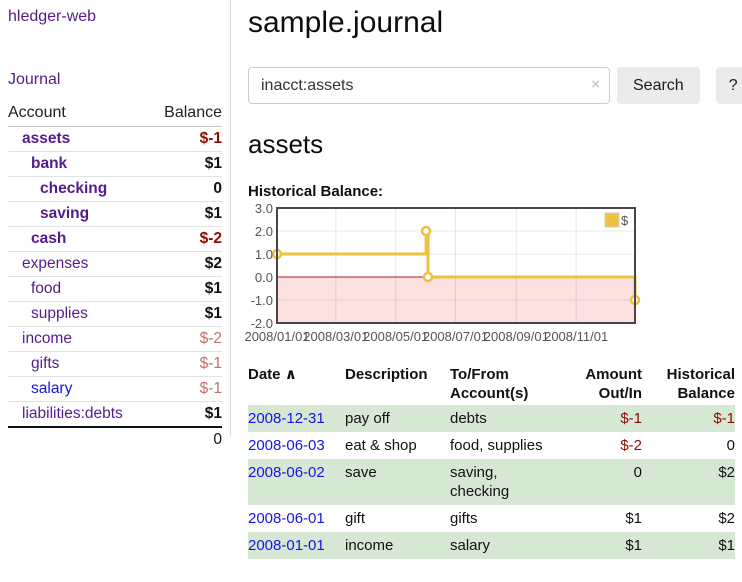 The width and height of the screenshot is (742, 582). I want to click on svg-text: 3.0, so click(264, 208).